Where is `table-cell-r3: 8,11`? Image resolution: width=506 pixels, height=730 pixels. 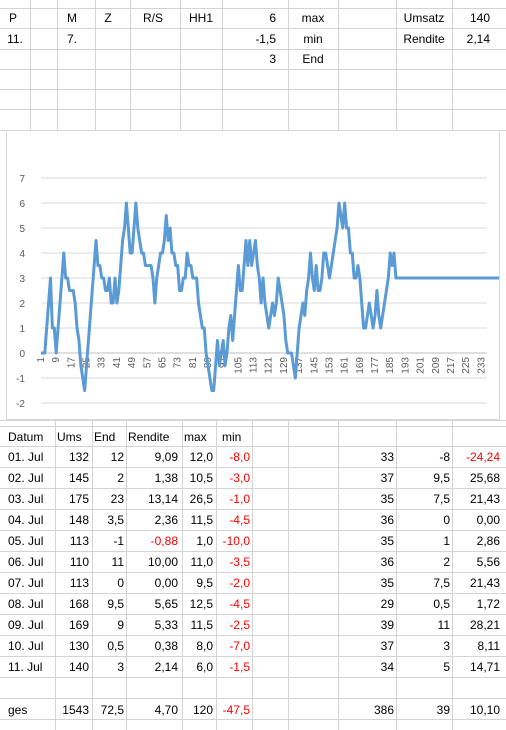 table-cell-r3: 8,11 is located at coordinates (488, 646).